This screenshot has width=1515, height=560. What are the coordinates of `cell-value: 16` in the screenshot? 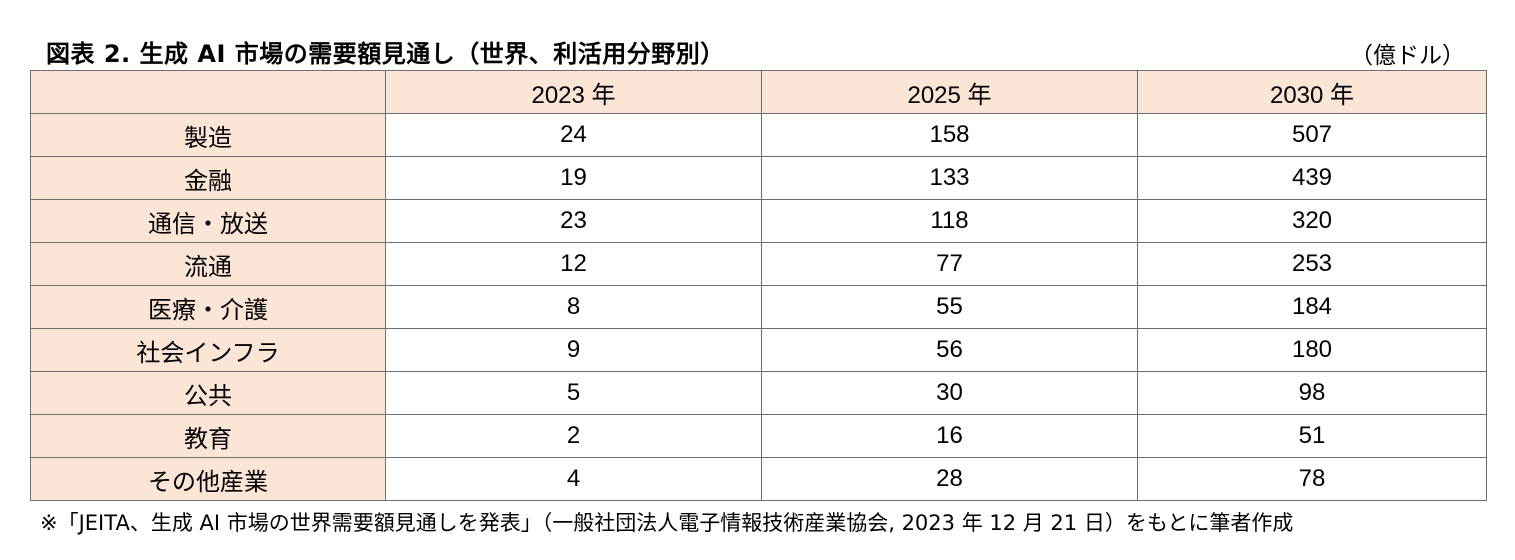 It's located at (949, 436).